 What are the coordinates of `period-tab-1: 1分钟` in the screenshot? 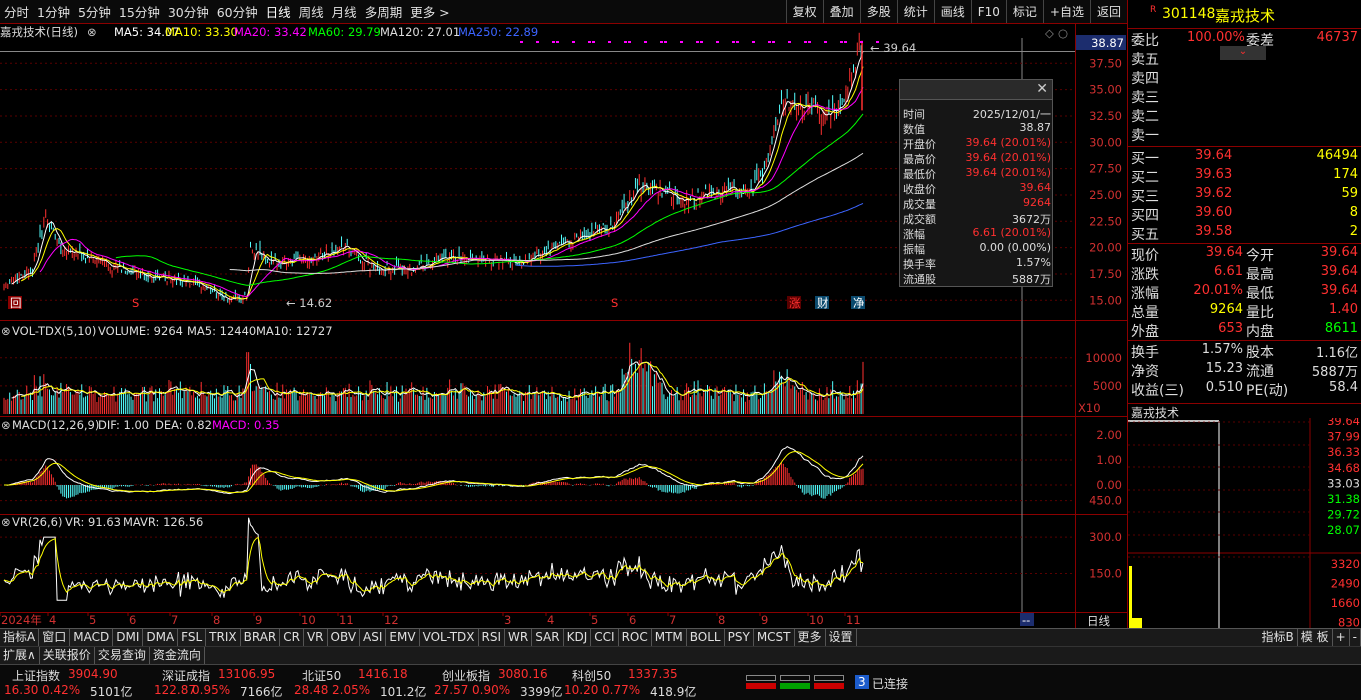 It's located at (53, 12).